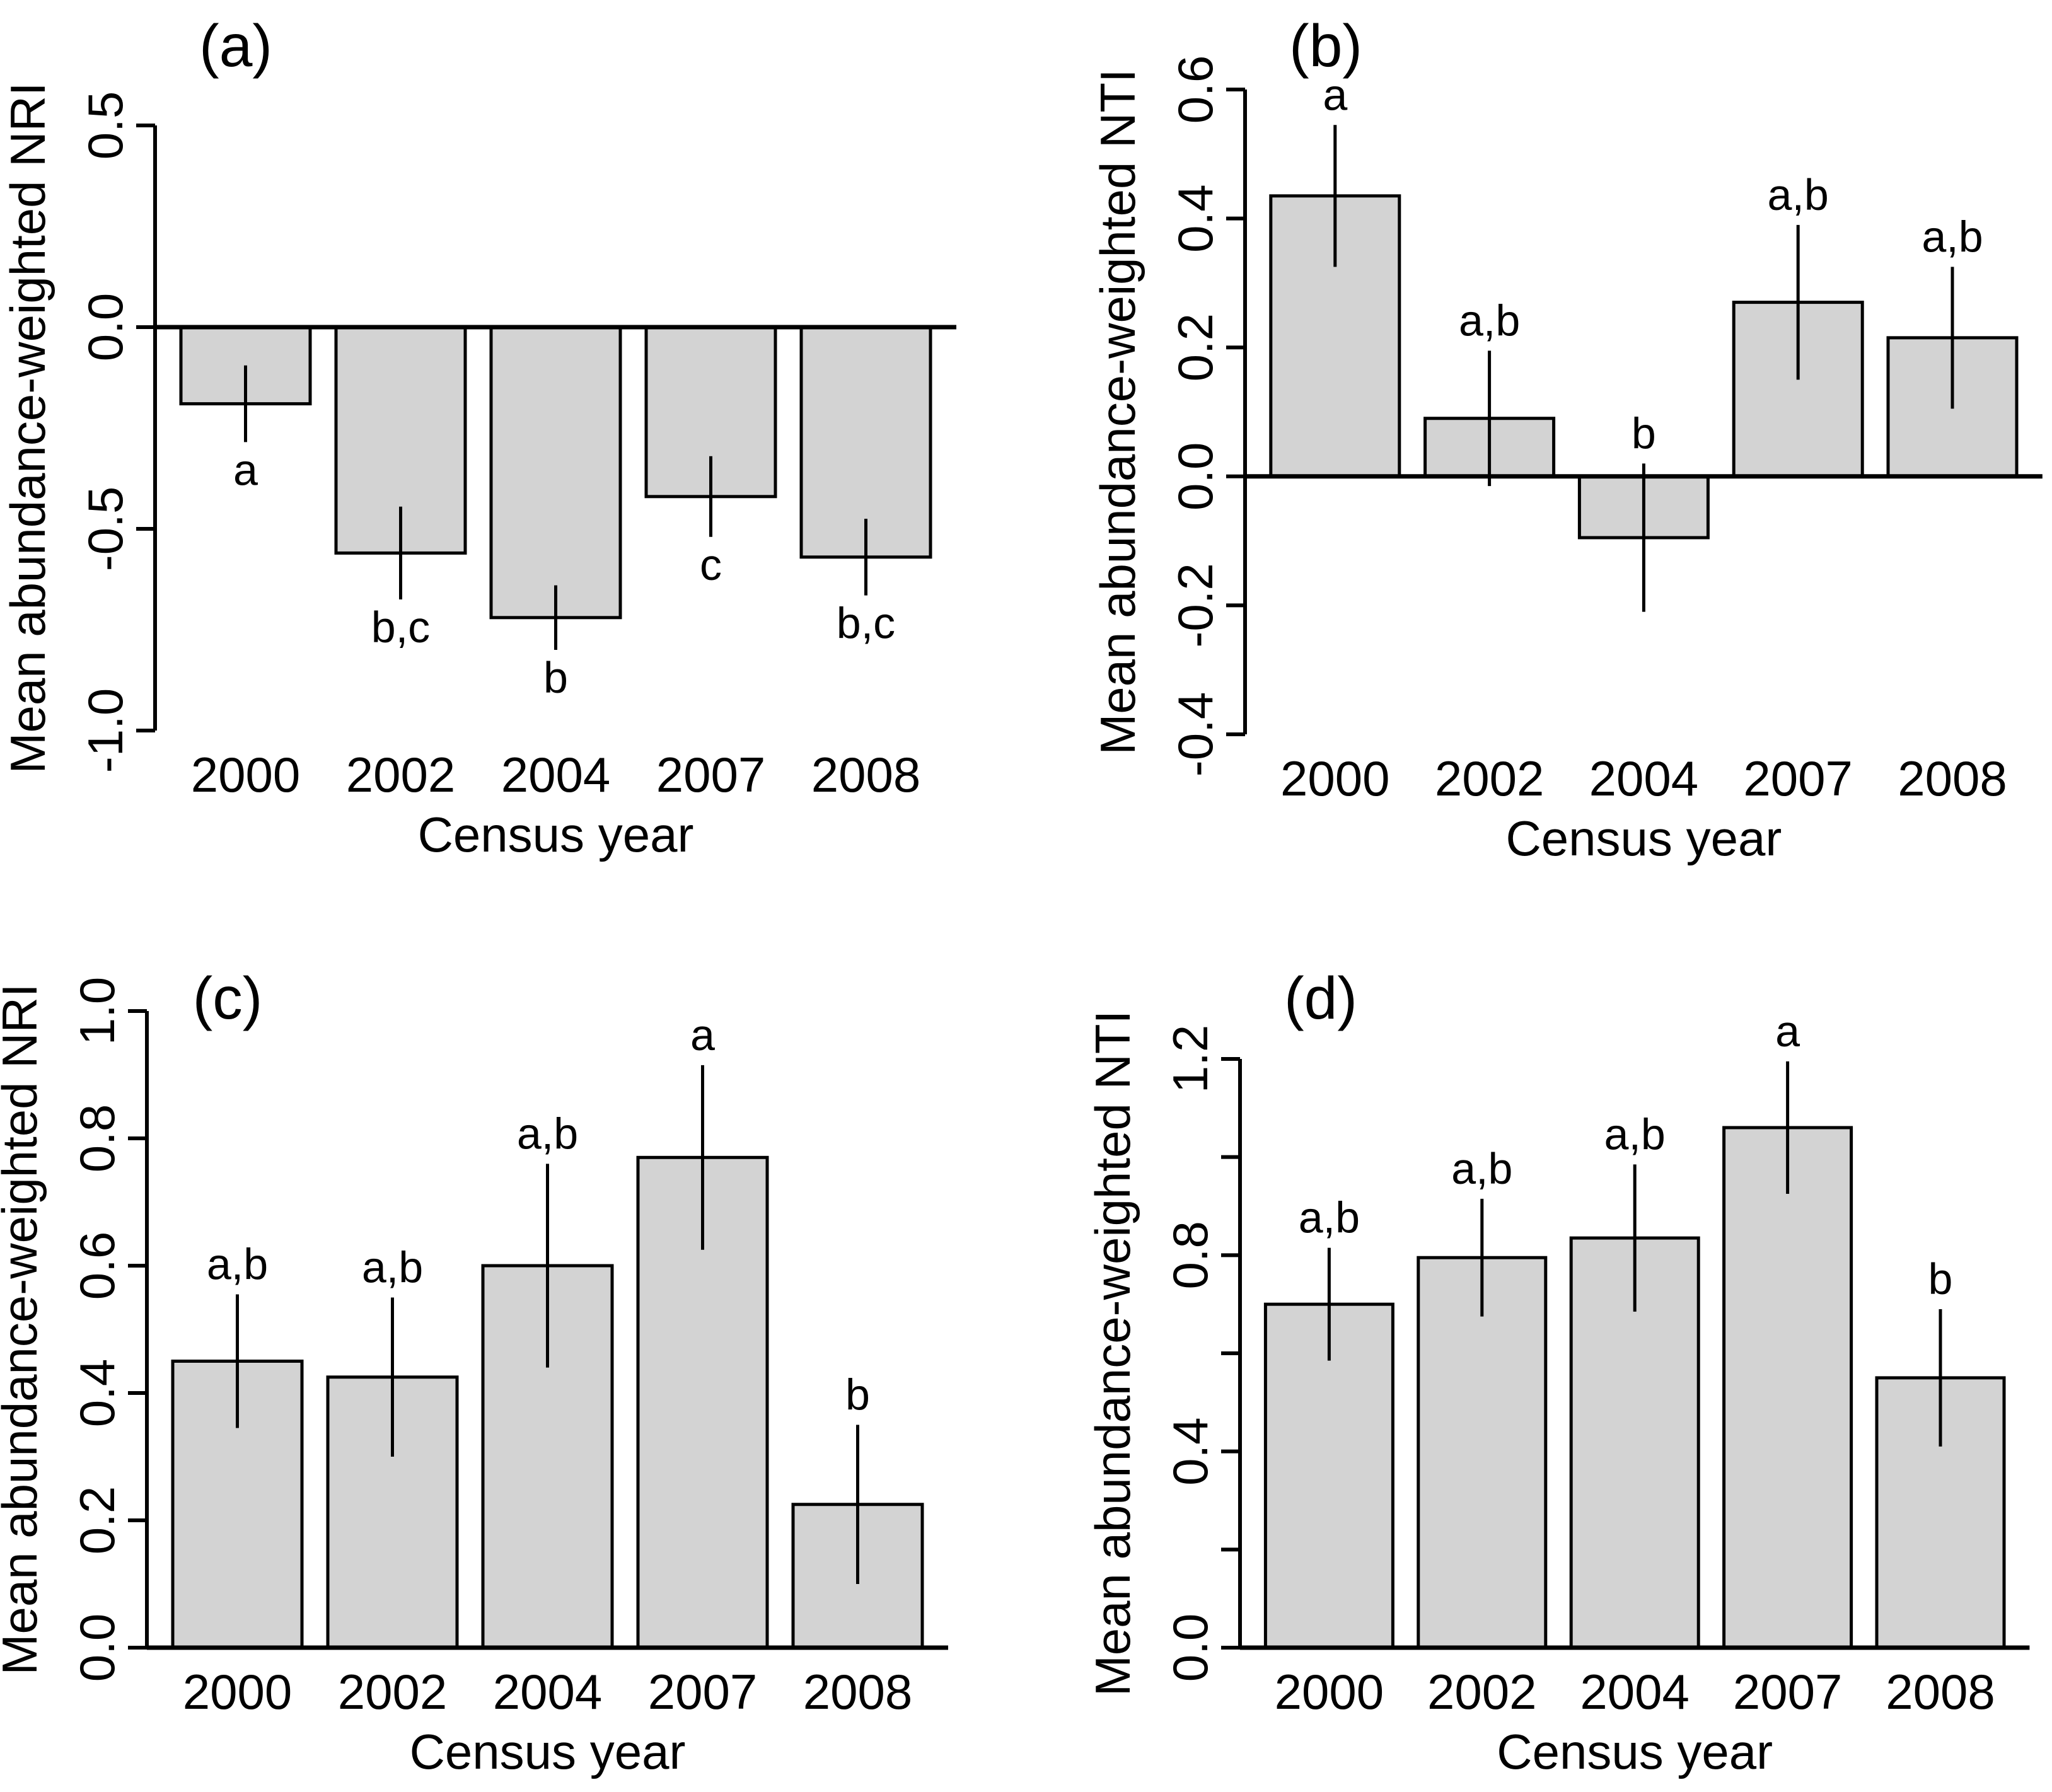 The image size is (2052, 1792). What do you see at coordinates (1195, 734) in the screenshot?
I see `y-tick-label: -0.4` at bounding box center [1195, 734].